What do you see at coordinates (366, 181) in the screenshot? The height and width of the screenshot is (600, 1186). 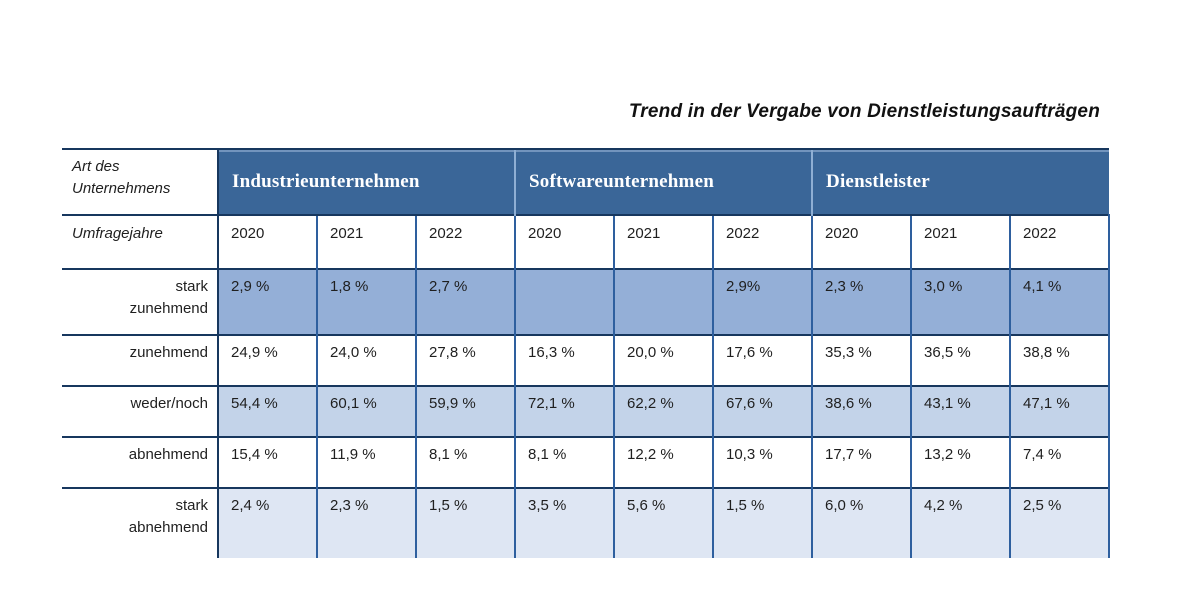 I see `group-header-industrieunternehmen: Industrieunternehmen` at bounding box center [366, 181].